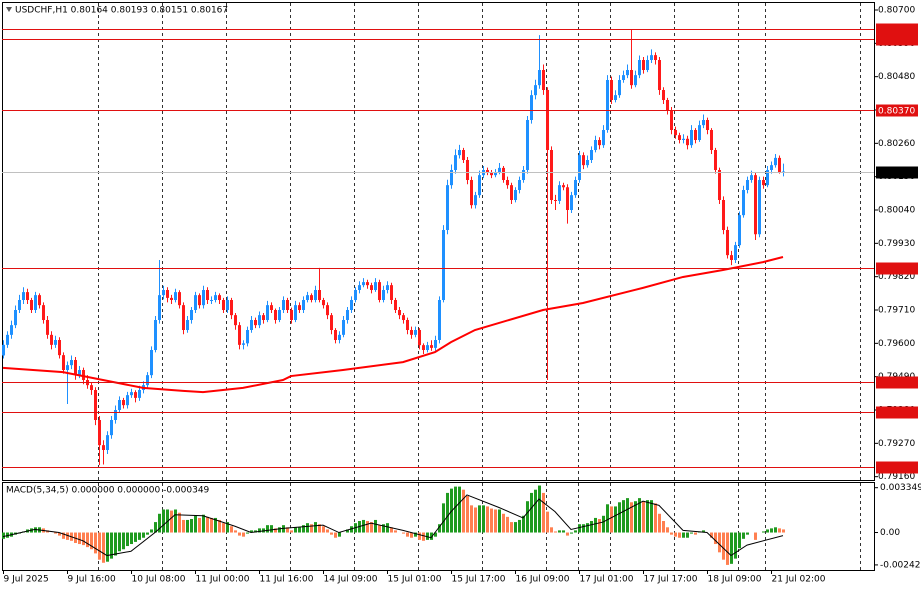 The height and width of the screenshot is (590, 921). I want to click on y-tick-label: 0.80700, so click(896, 11).